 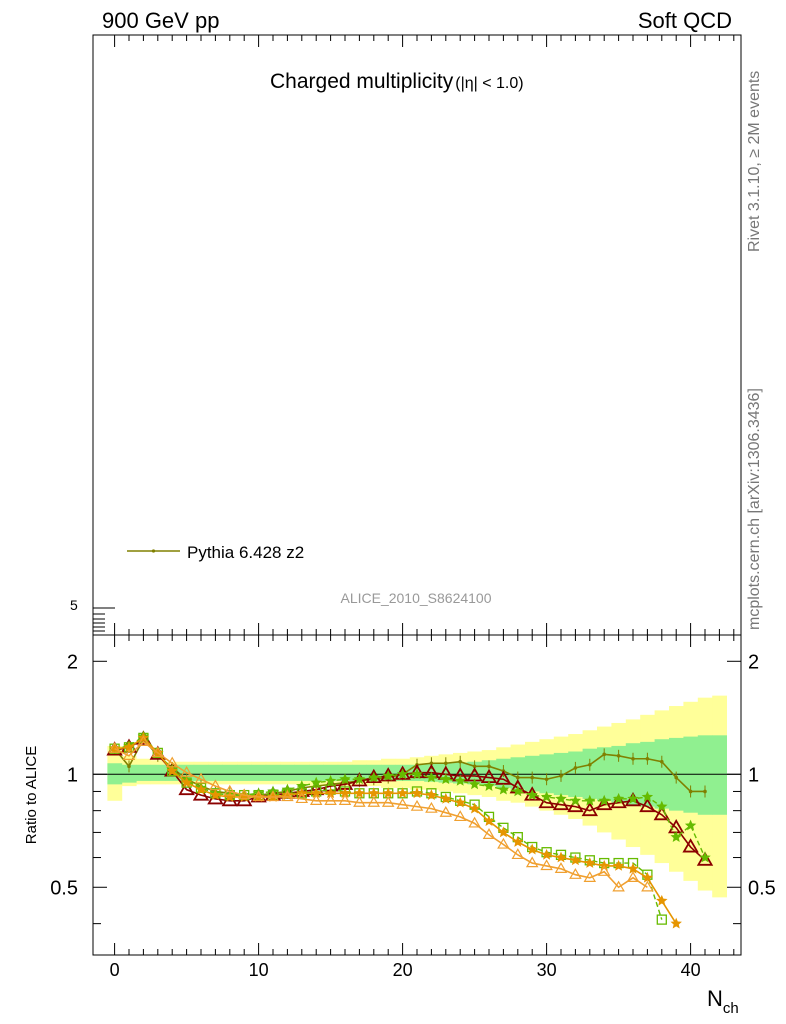 I want to click on y-axis-label: Ratio to ALICE, so click(x=31, y=795).